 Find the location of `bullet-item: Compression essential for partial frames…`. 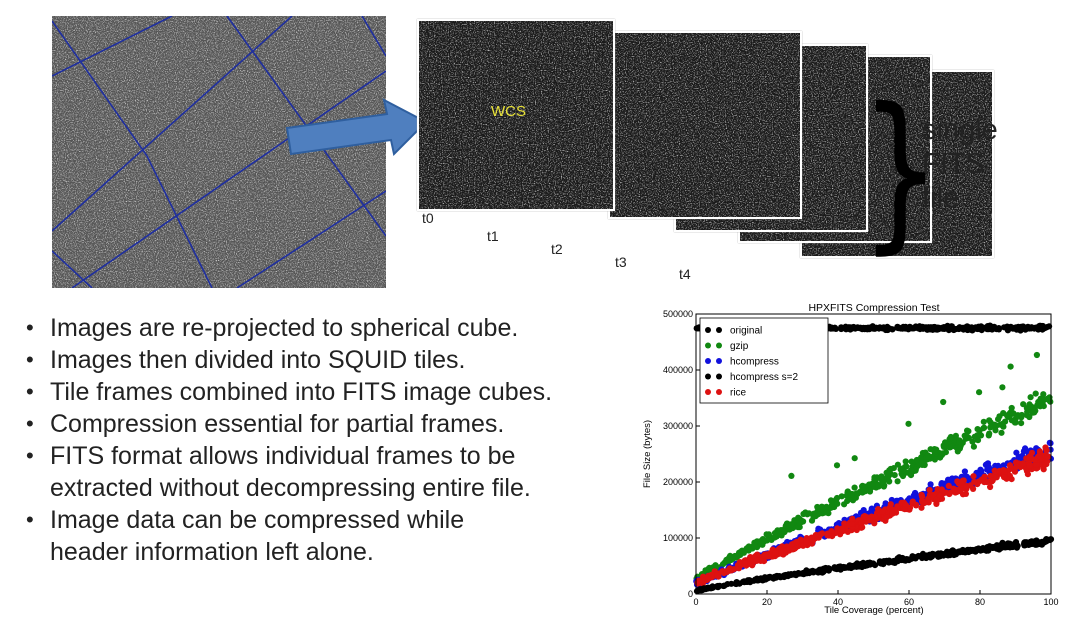

bullet-item: Compression essential for partial frames… is located at coordinates (298, 424).